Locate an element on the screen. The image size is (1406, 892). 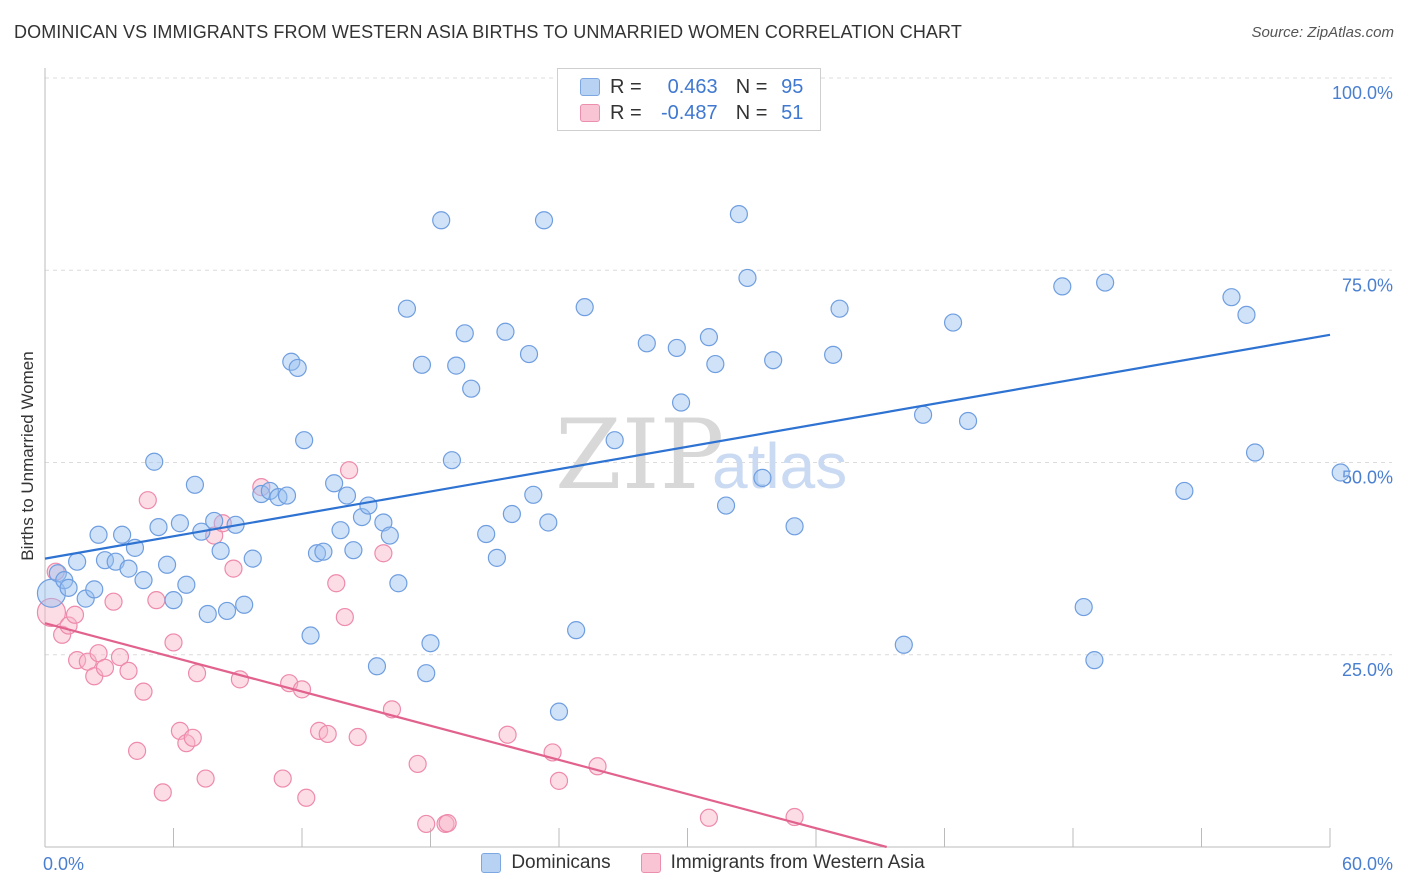
legend-item-dominicans: Dominicans is located at coordinates (546, 863).